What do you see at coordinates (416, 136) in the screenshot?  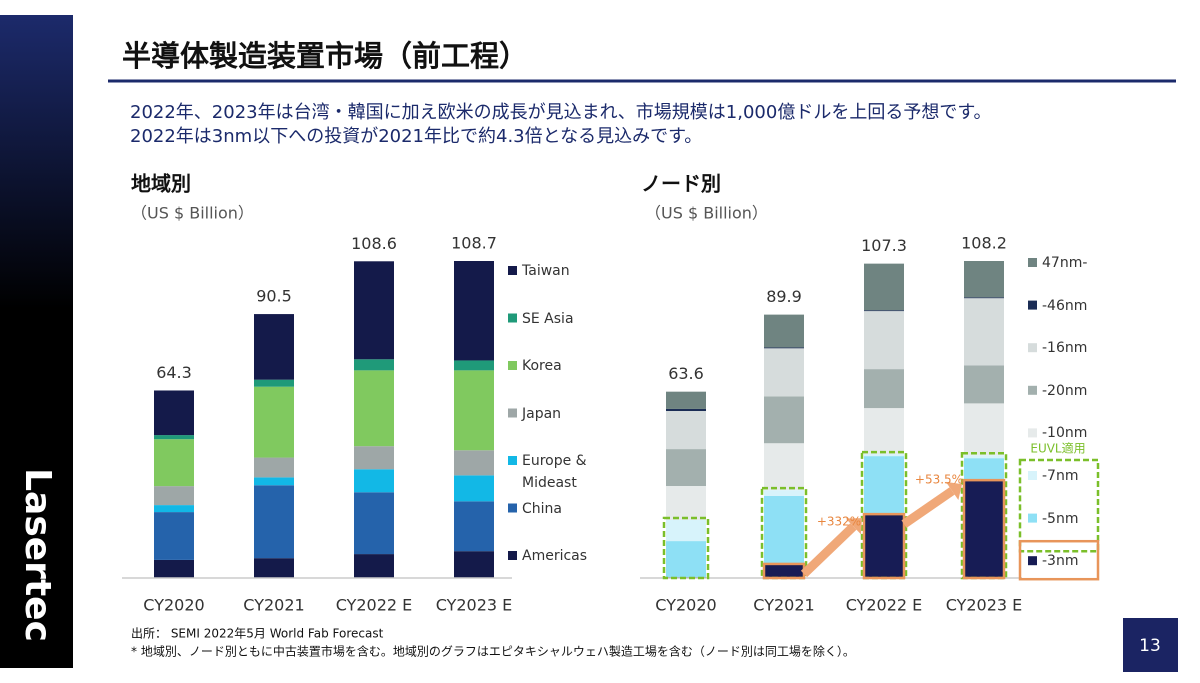 I see `subtitle: 2022年は3nm以下への投資が2021年比で約4.3倍となる見込みです。` at bounding box center [416, 136].